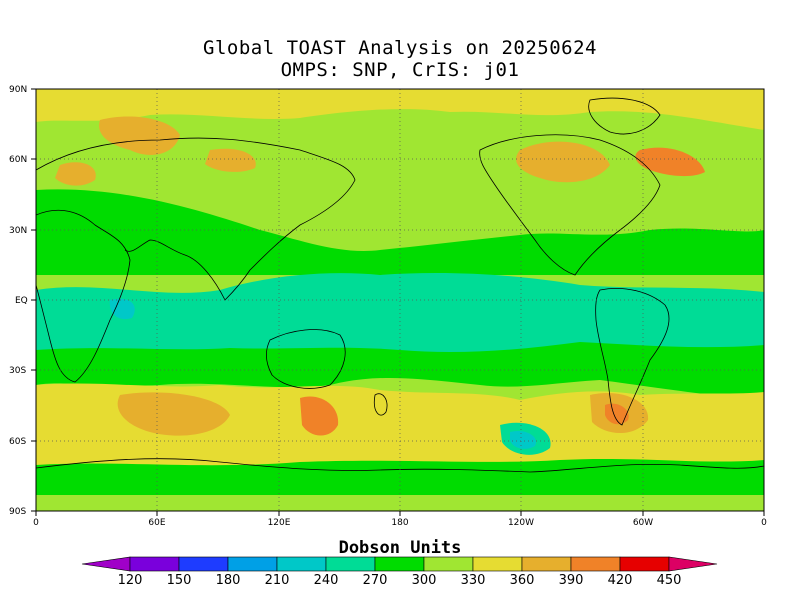  Describe the element at coordinates (400, 513) in the screenshot. I see `lon-ticks` at that location.